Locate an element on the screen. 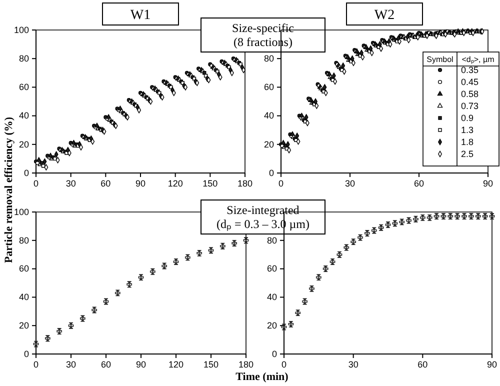  legend-label: 1.8 is located at coordinates (467, 142).